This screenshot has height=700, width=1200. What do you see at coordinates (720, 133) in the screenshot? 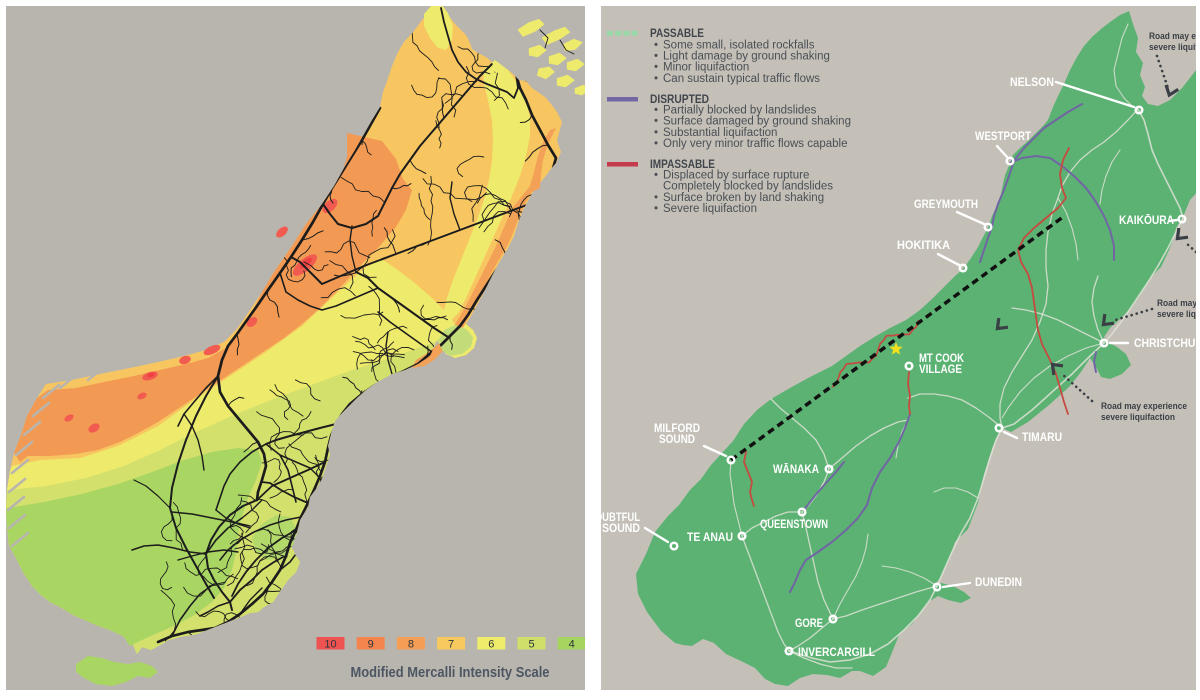
I see `svg-text: Substantial liquifaction` at bounding box center [720, 133].